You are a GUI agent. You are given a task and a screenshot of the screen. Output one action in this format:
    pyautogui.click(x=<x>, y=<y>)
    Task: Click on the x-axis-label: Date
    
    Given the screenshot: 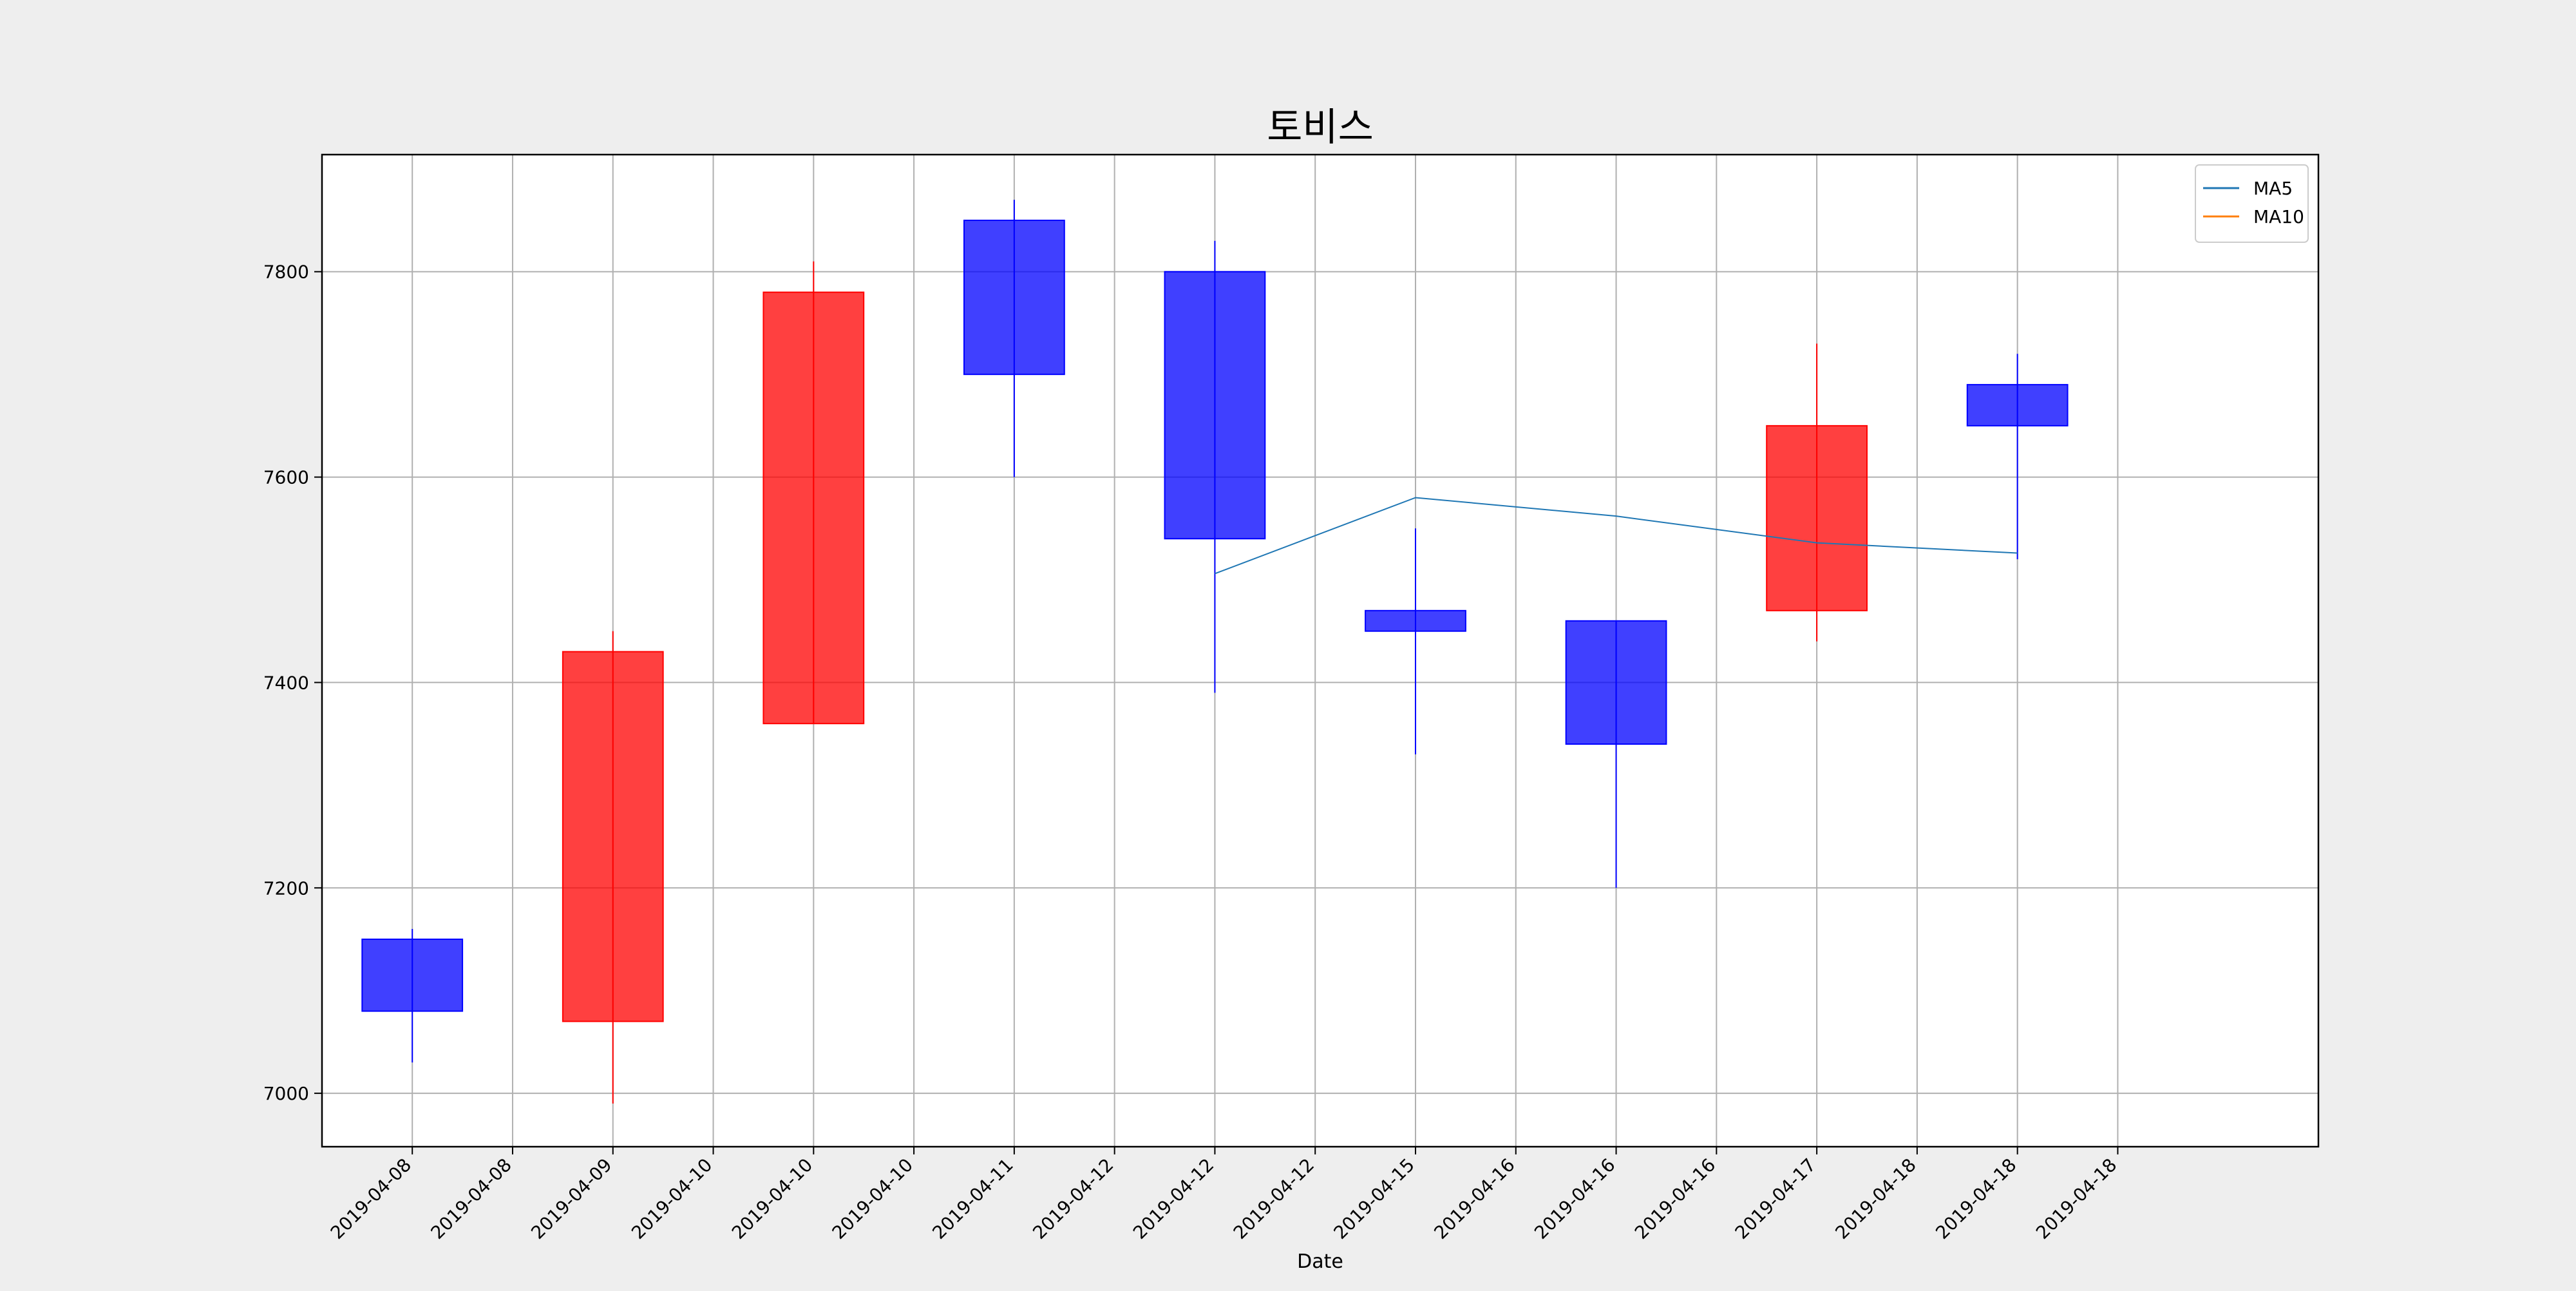 What is the action you would take?
    pyautogui.click(x=1320, y=1261)
    